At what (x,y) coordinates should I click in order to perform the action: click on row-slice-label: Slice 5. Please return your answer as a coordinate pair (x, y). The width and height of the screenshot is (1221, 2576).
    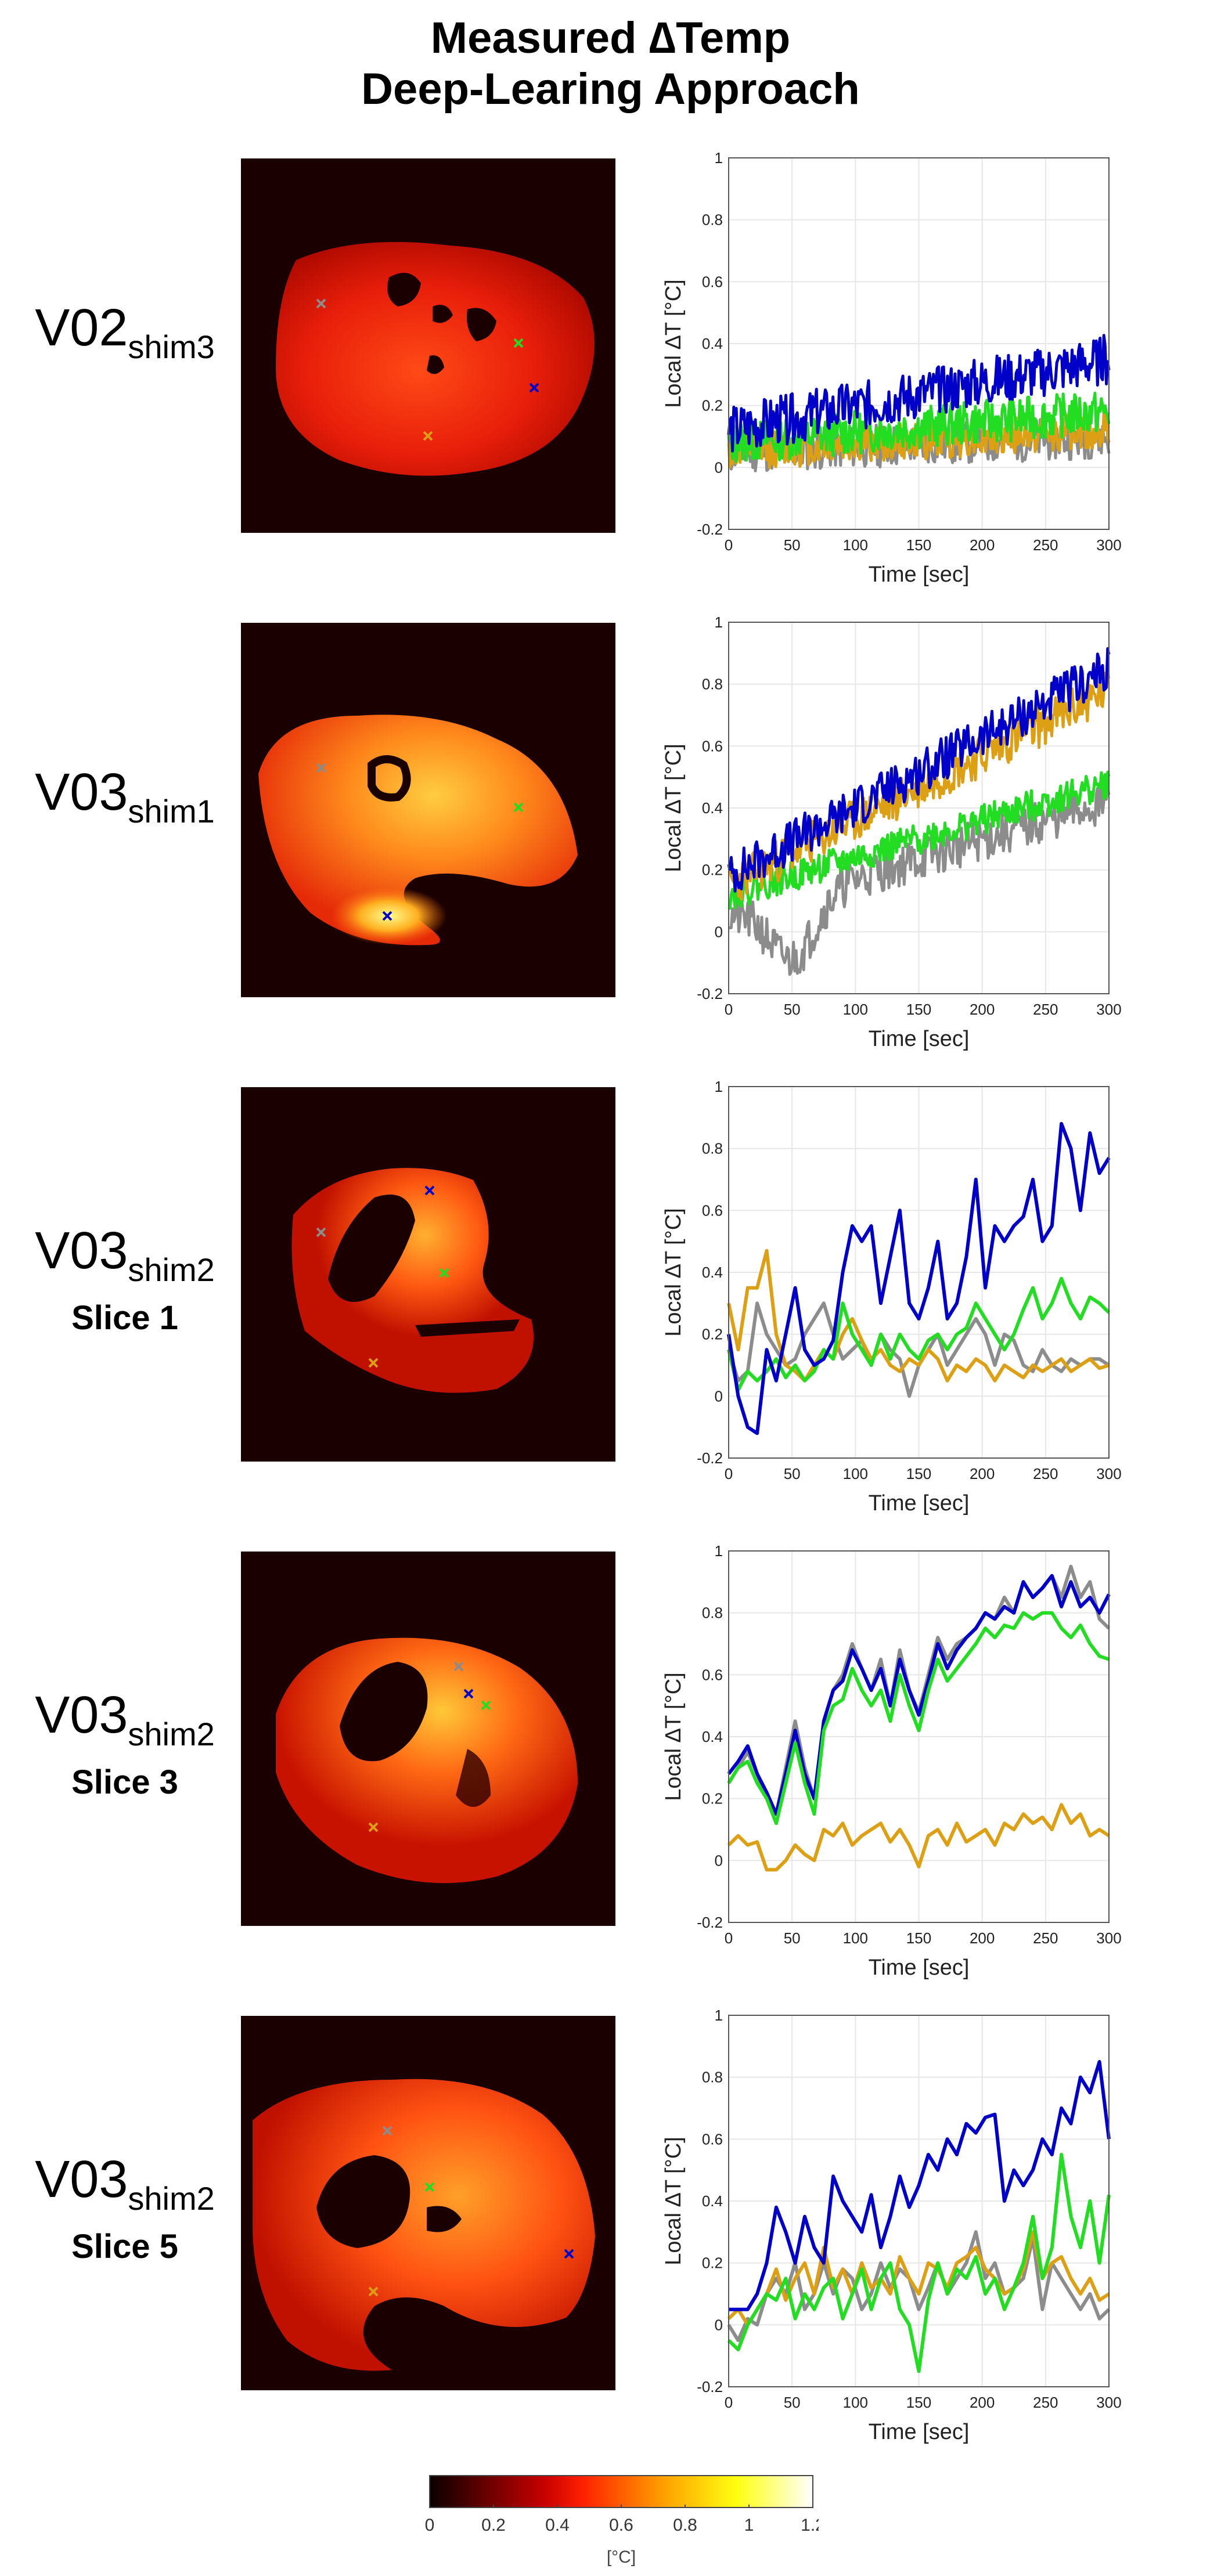
    Looking at the image, I should click on (125, 2246).